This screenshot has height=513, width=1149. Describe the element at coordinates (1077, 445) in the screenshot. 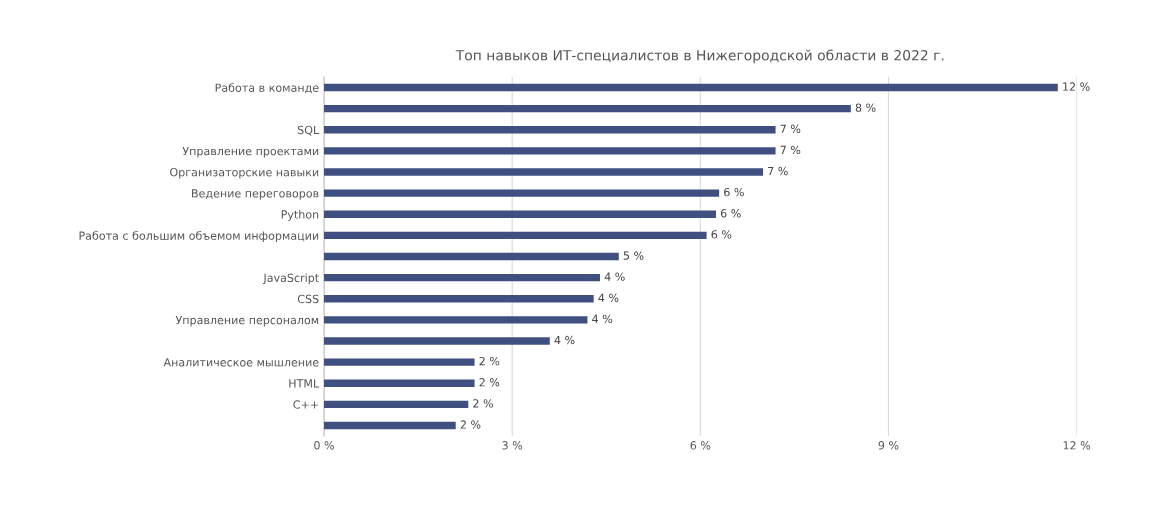

I see `x-tick-label: 12 %` at that location.